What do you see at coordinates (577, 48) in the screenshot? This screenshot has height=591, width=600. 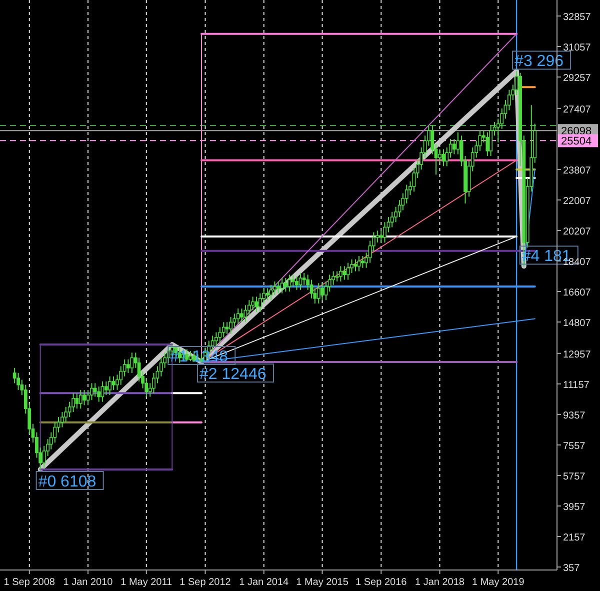 I see `y-tick-label: 31057` at bounding box center [577, 48].